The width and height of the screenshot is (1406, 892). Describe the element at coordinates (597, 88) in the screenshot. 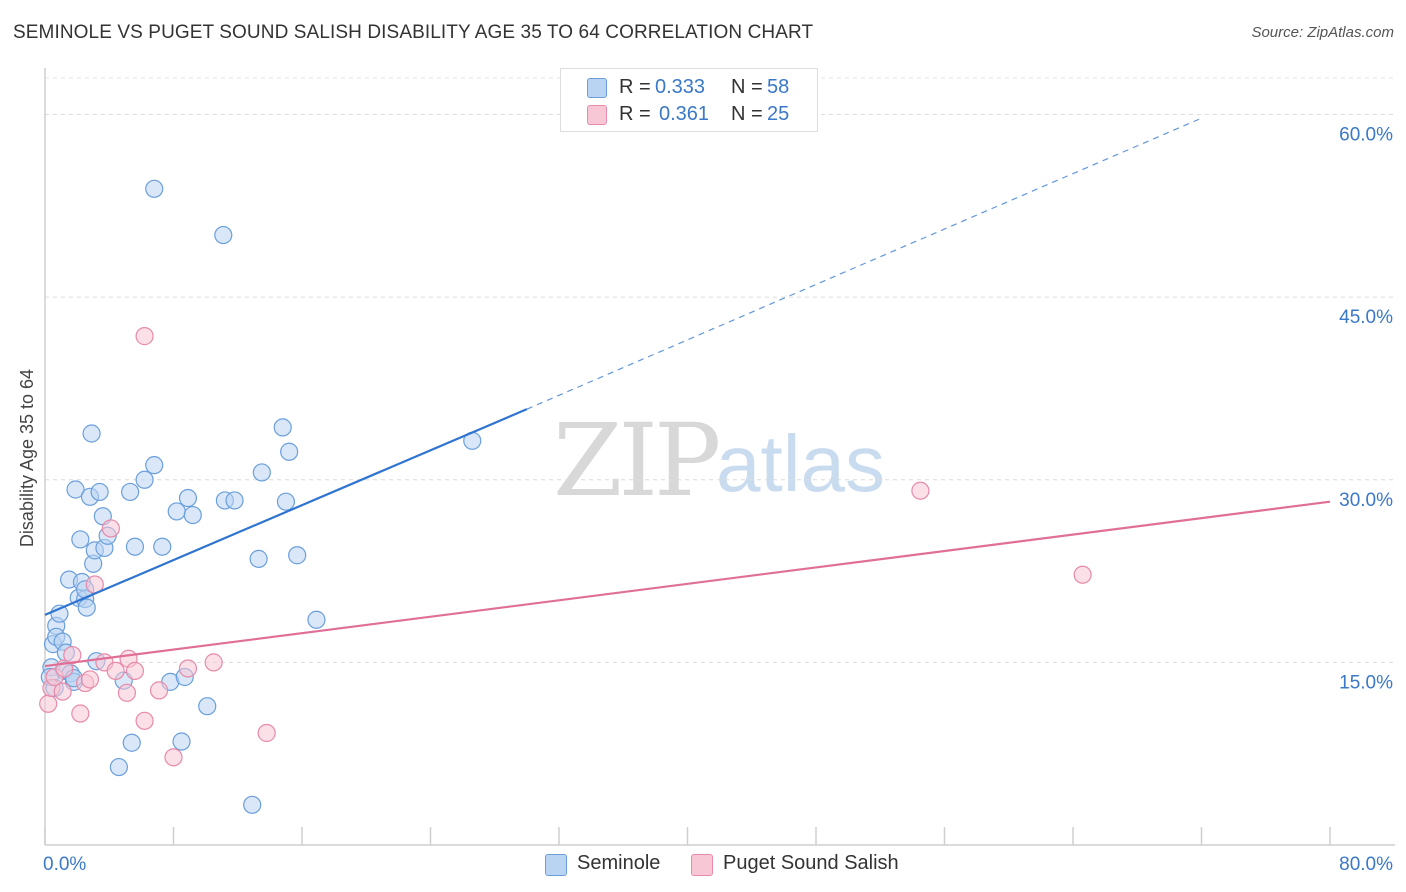

I see `legend-swatch-seminole` at that location.